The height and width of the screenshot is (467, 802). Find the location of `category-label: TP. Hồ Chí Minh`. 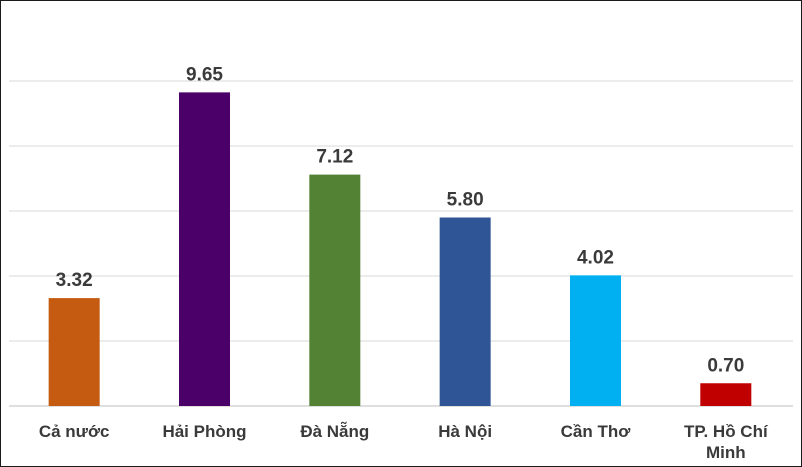

category-label: TP. Hồ Chí Minh is located at coordinates (726, 442).